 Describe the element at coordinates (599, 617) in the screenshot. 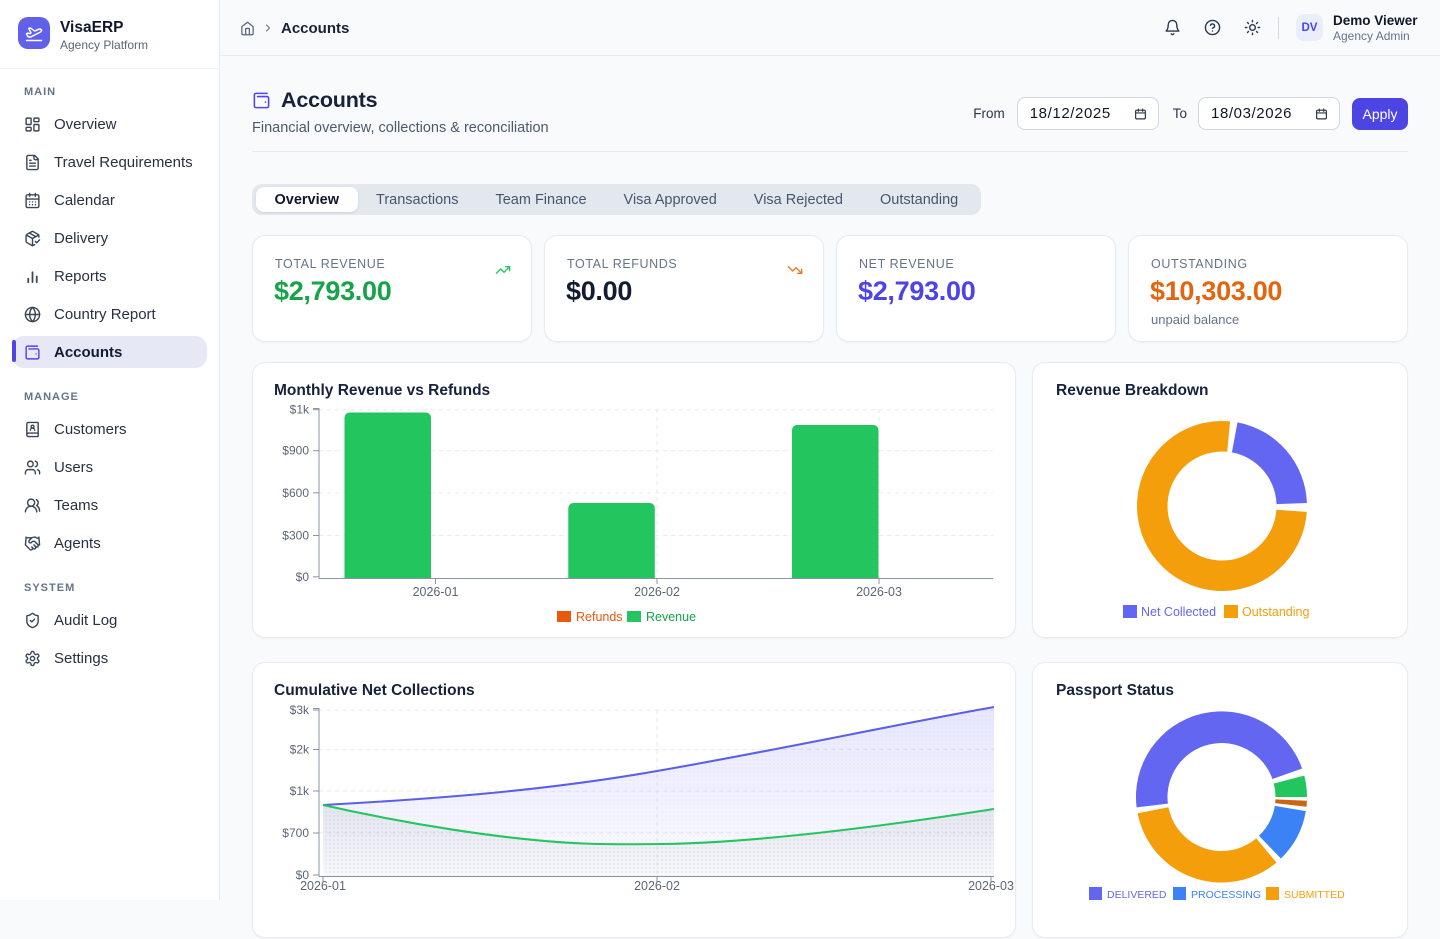

I see `svg-text: Refunds` at that location.